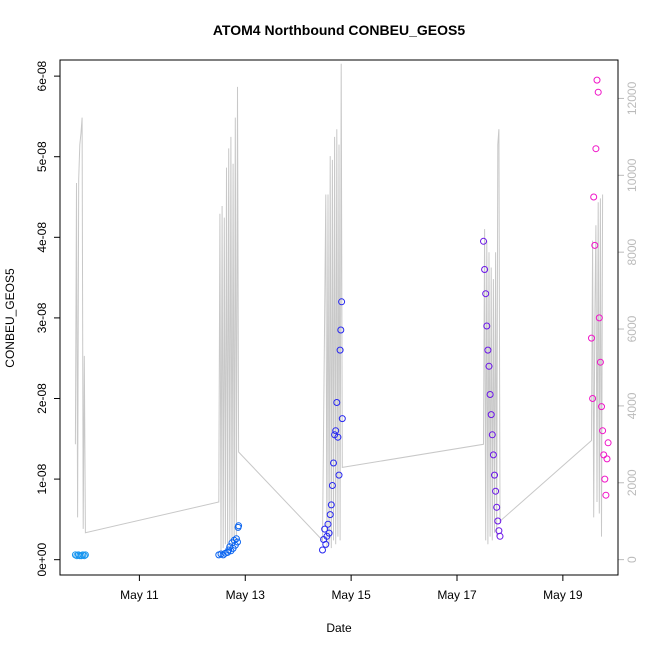 Image resolution: width=650 pixels, height=650 pixels. Describe the element at coordinates (42, 560) in the screenshot. I see `y-tick-label: 0e+00` at that location.